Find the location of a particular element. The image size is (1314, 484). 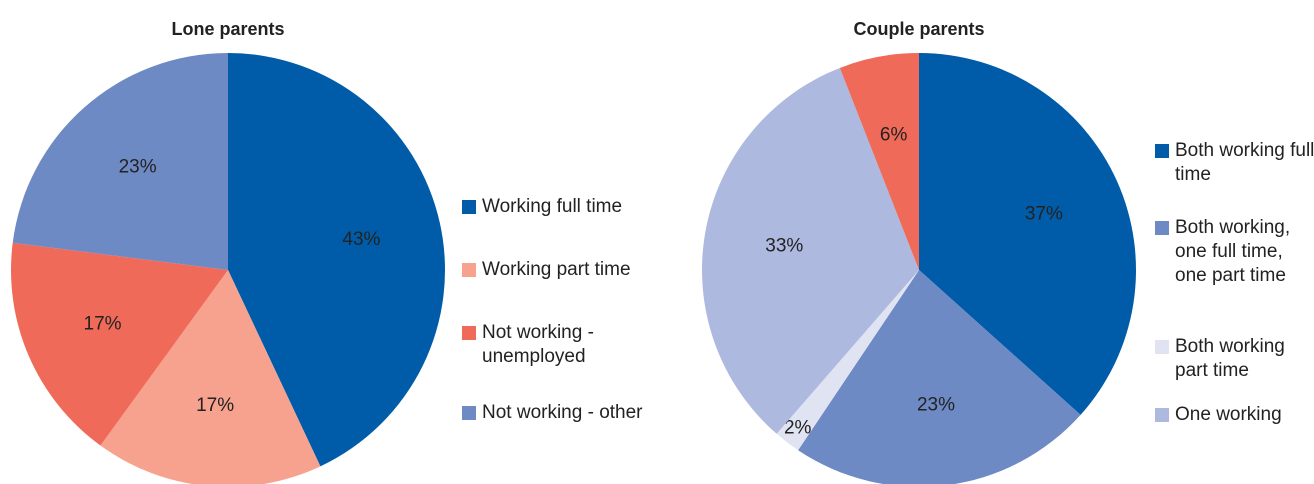

legend-item: Both working part time is located at coordinates (1234, 359).